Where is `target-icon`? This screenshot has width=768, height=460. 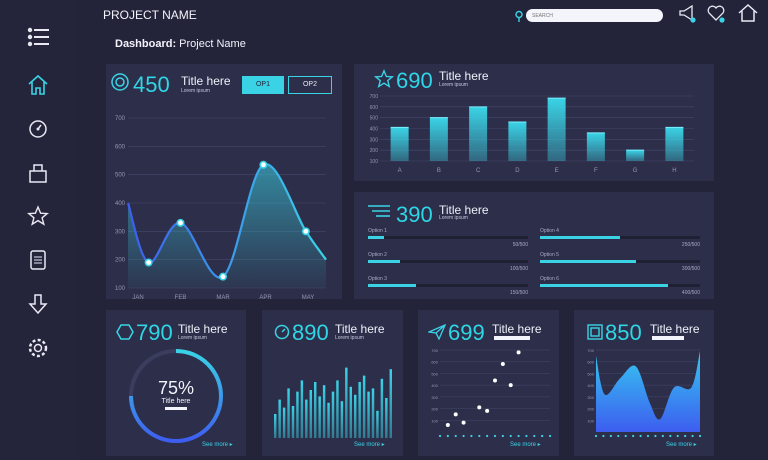 target-icon is located at coordinates (120, 82).